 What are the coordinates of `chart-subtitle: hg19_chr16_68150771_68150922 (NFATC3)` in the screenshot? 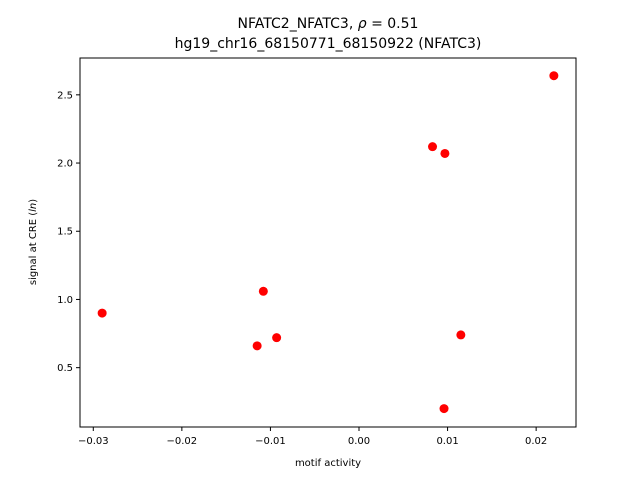 It's located at (328, 44).